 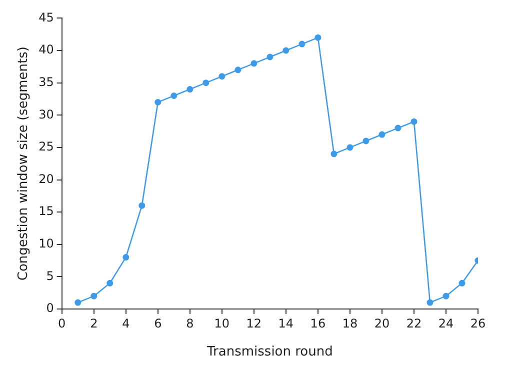 What do you see at coordinates (46, 179) in the screenshot?
I see `y-tick-label: 20` at bounding box center [46, 179].